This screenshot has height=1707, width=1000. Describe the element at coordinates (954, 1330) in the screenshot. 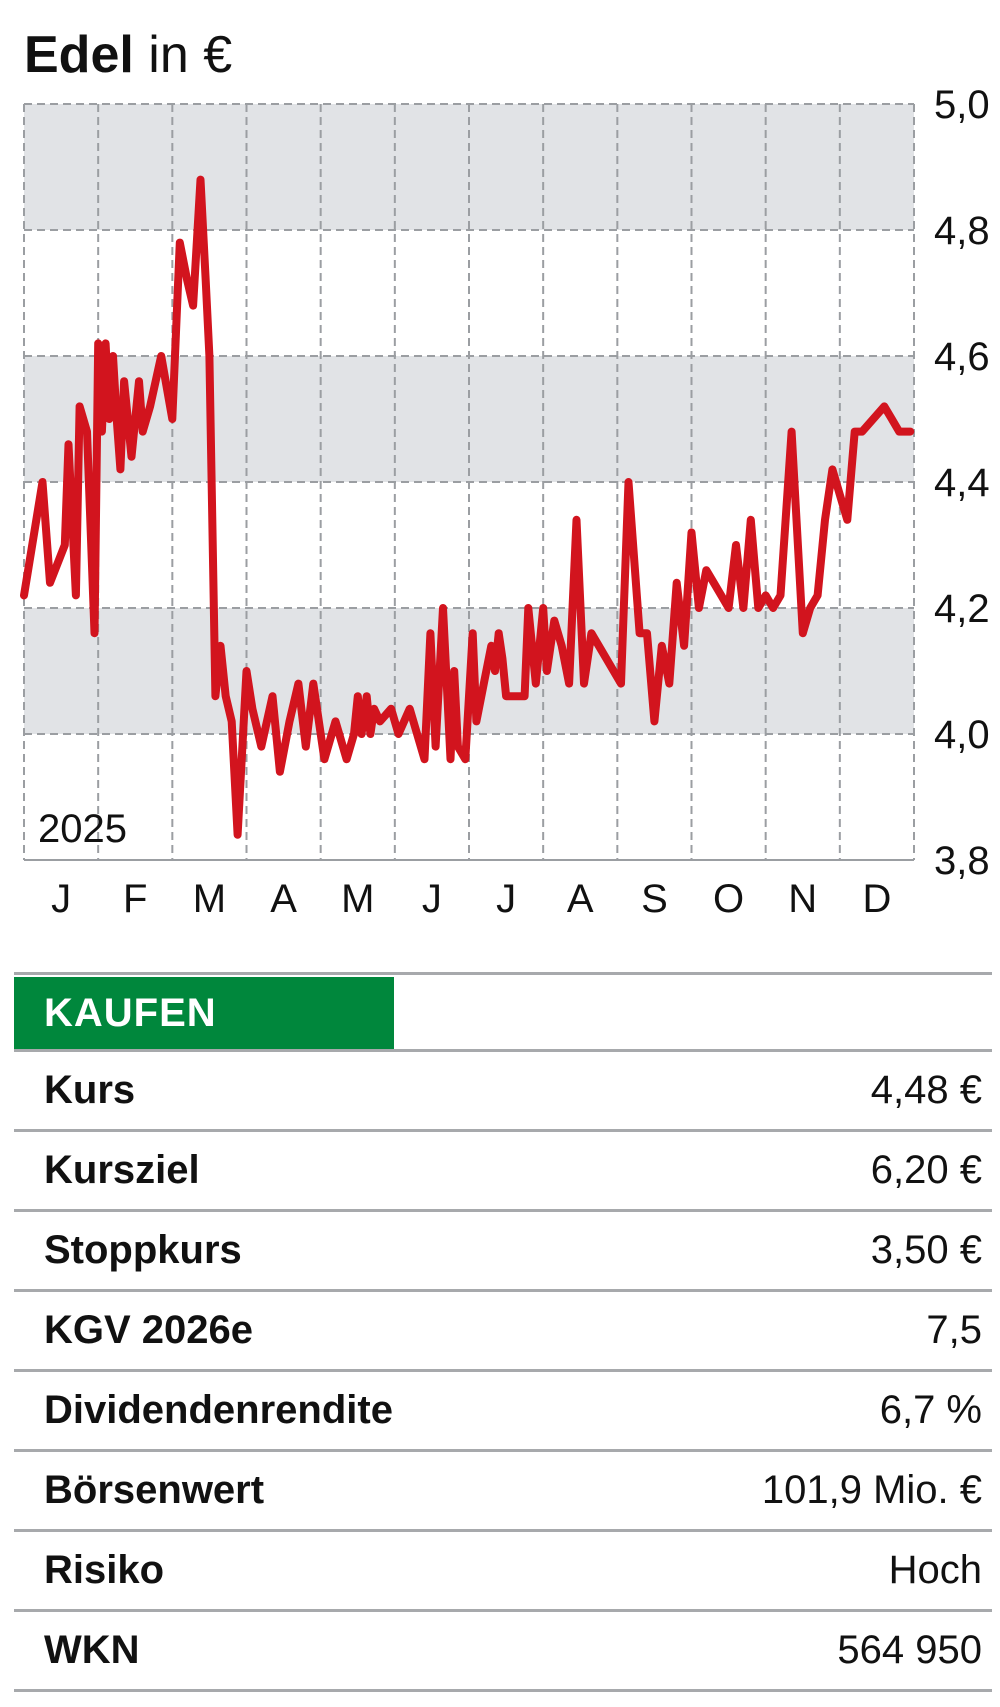

I see `row-value: 7,5` at that location.